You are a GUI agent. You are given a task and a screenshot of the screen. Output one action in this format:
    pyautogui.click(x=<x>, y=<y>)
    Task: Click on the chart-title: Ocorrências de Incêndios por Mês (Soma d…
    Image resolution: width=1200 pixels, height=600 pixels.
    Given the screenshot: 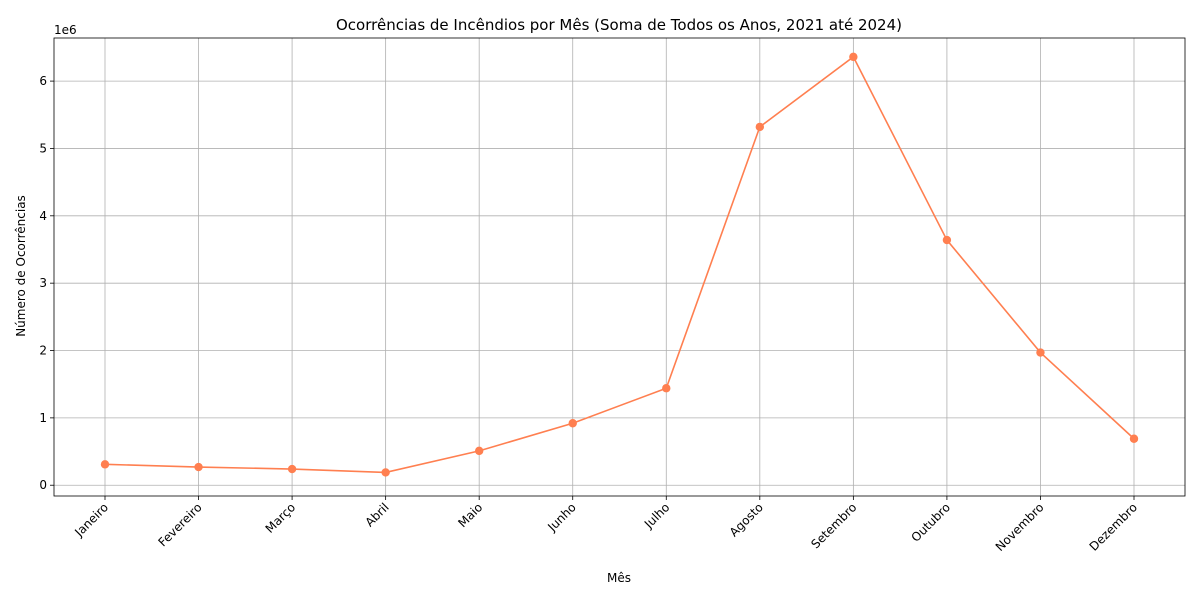 What is the action you would take?
    pyautogui.click(x=619, y=25)
    